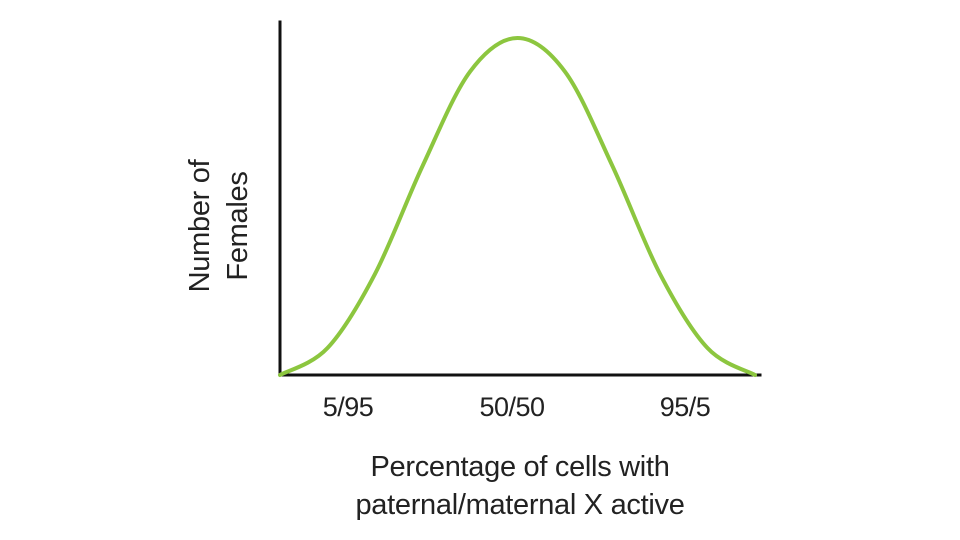  Describe the element at coordinates (238, 226) in the screenshot. I see `y-axis-title-line-2: Females` at that location.